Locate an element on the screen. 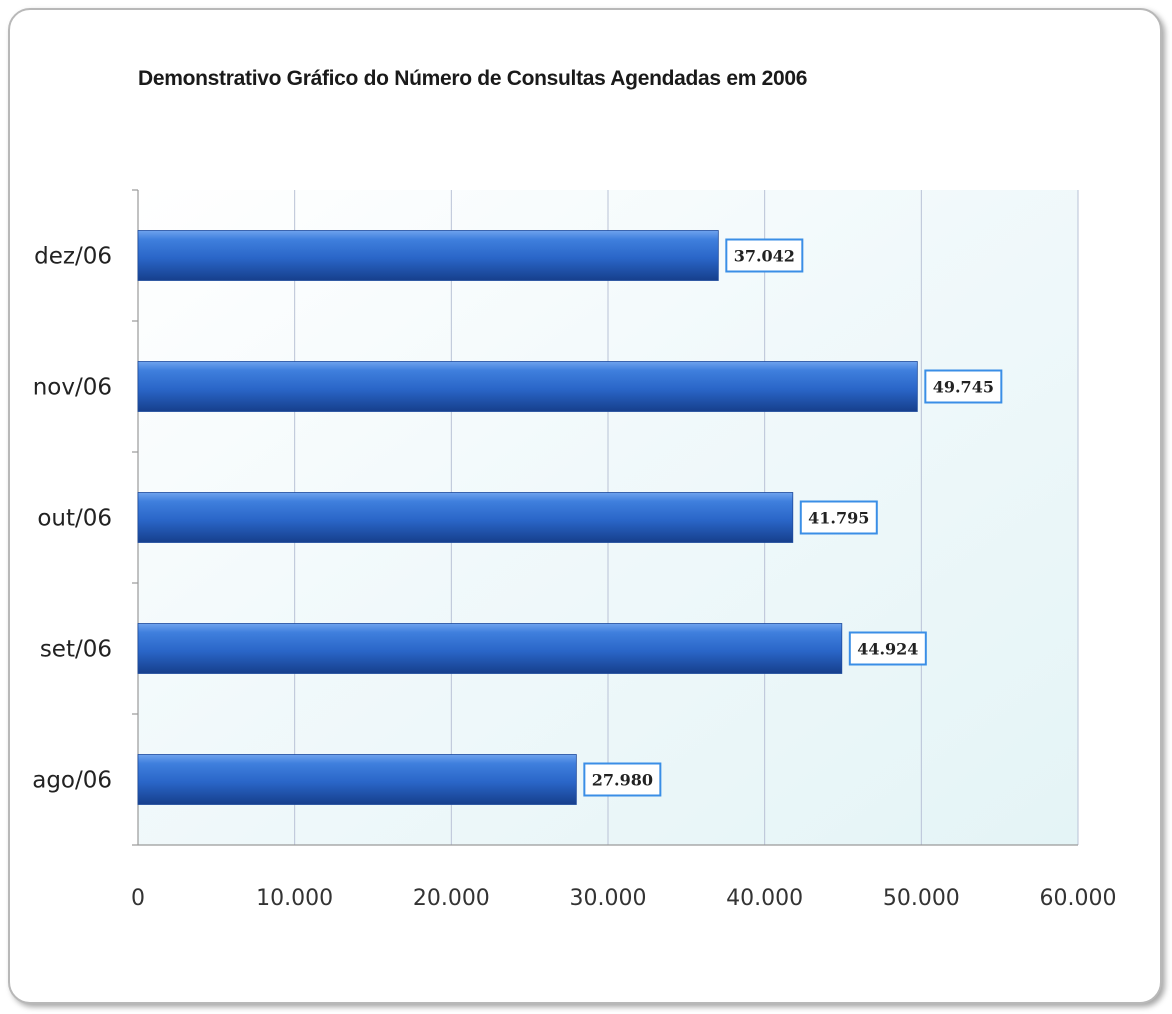  data-label: 27.980 is located at coordinates (622, 780).